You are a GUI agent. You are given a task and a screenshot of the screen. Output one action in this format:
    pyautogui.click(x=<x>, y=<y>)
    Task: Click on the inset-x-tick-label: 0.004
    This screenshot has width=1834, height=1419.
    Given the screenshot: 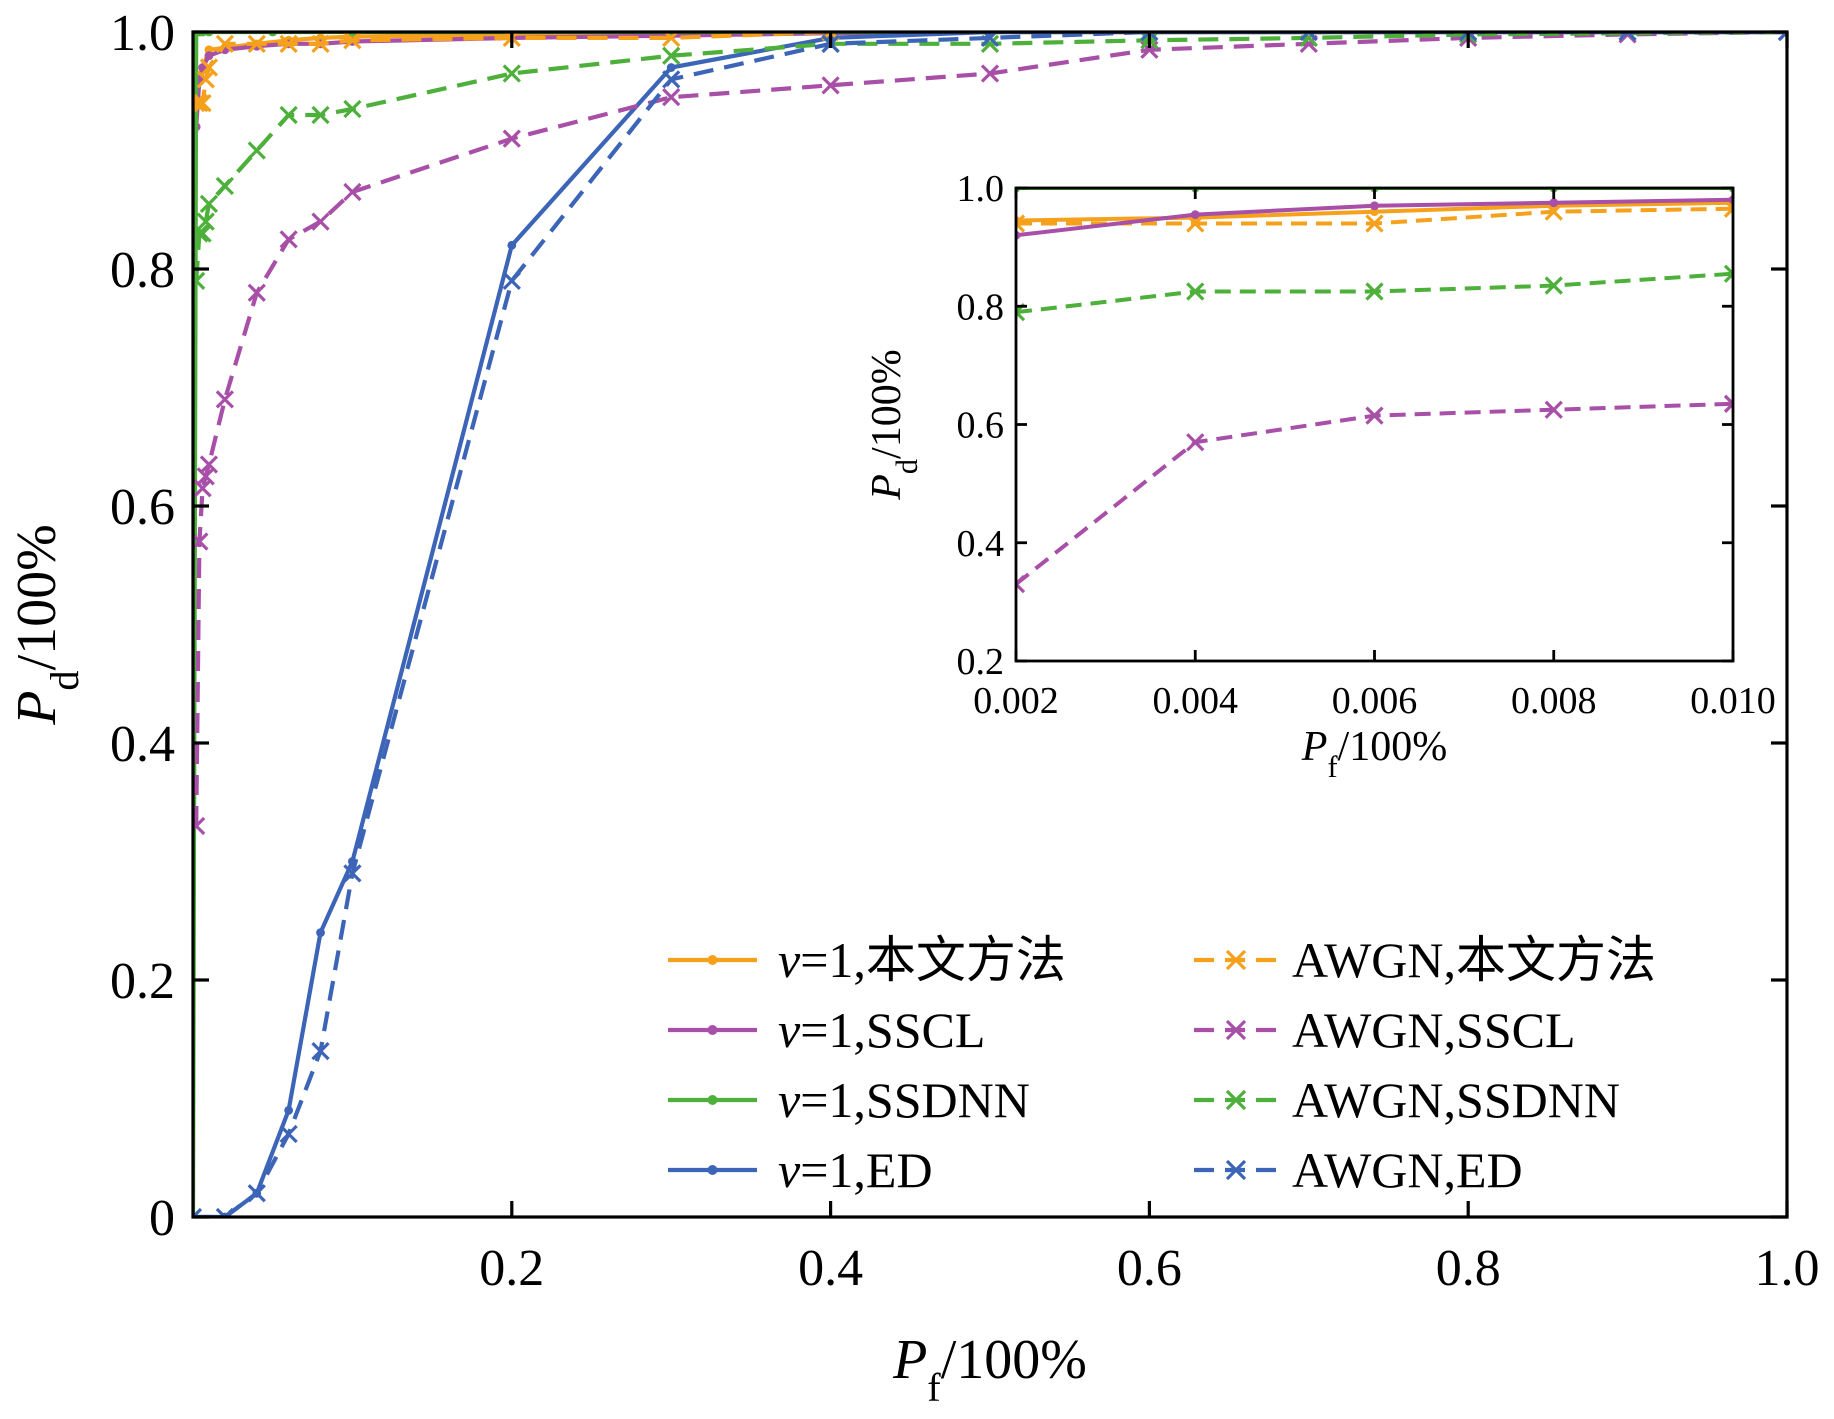 What is the action you would take?
    pyautogui.click(x=1196, y=701)
    